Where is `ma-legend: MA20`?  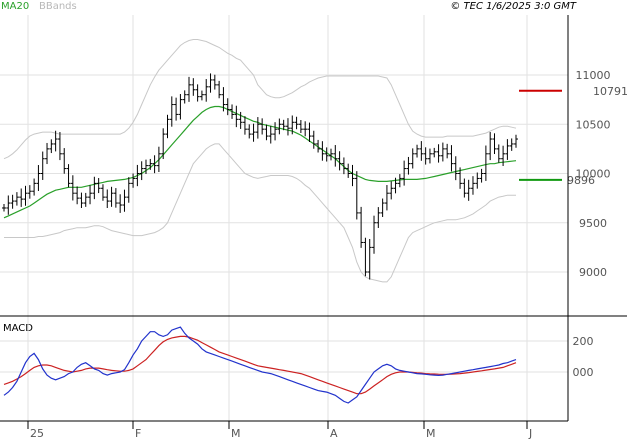 ma-legend: MA20 is located at coordinates (15, 6).